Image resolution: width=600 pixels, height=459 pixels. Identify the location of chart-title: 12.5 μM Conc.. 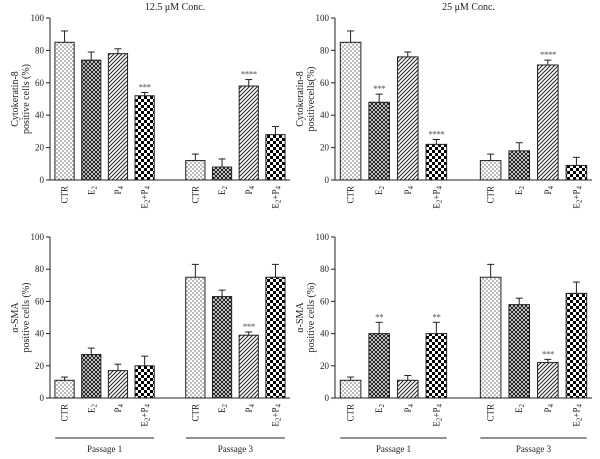
(175, 7).